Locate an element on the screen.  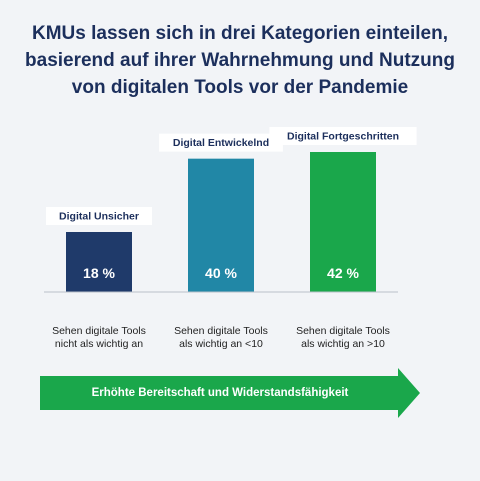
title-line-3: von digitalen Tools vor der Pandemie is located at coordinates (240, 87).